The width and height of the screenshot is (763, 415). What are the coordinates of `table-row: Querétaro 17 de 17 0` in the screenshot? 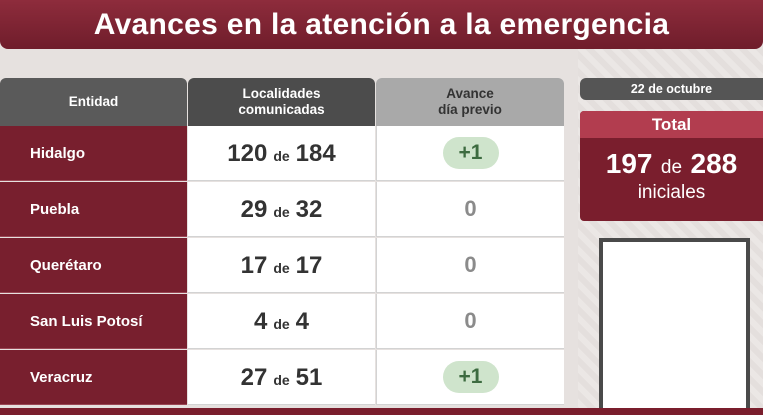 It's located at (282, 265).